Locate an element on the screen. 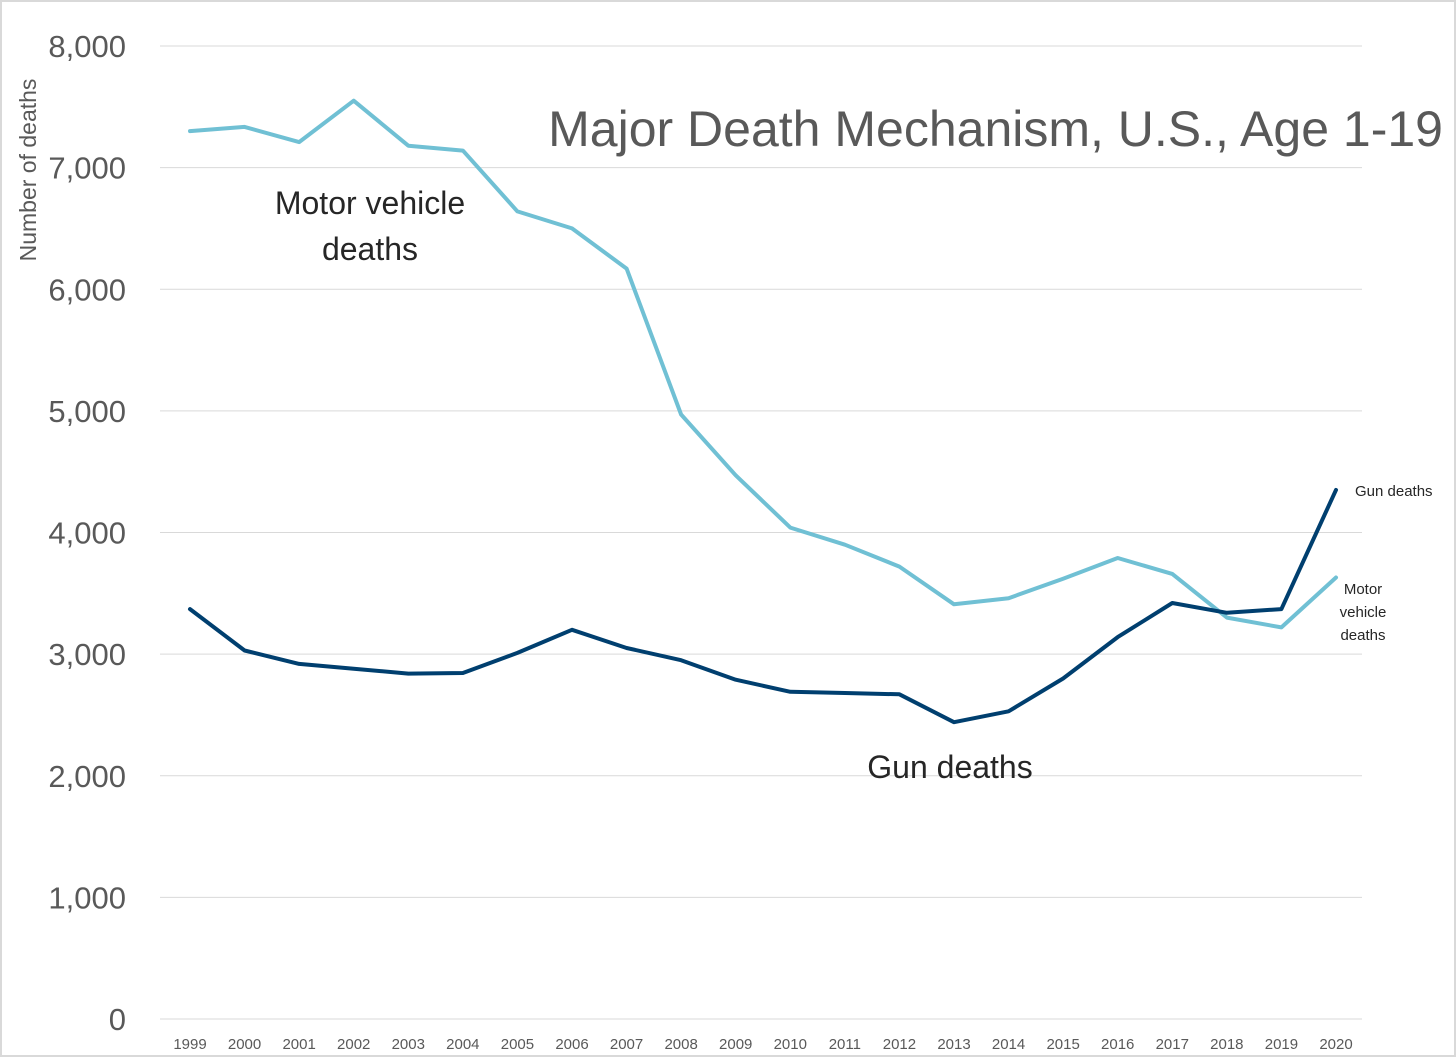 Image resolution: width=1456 pixels, height=1057 pixels. x-tick-label: 2010 is located at coordinates (790, 1044).